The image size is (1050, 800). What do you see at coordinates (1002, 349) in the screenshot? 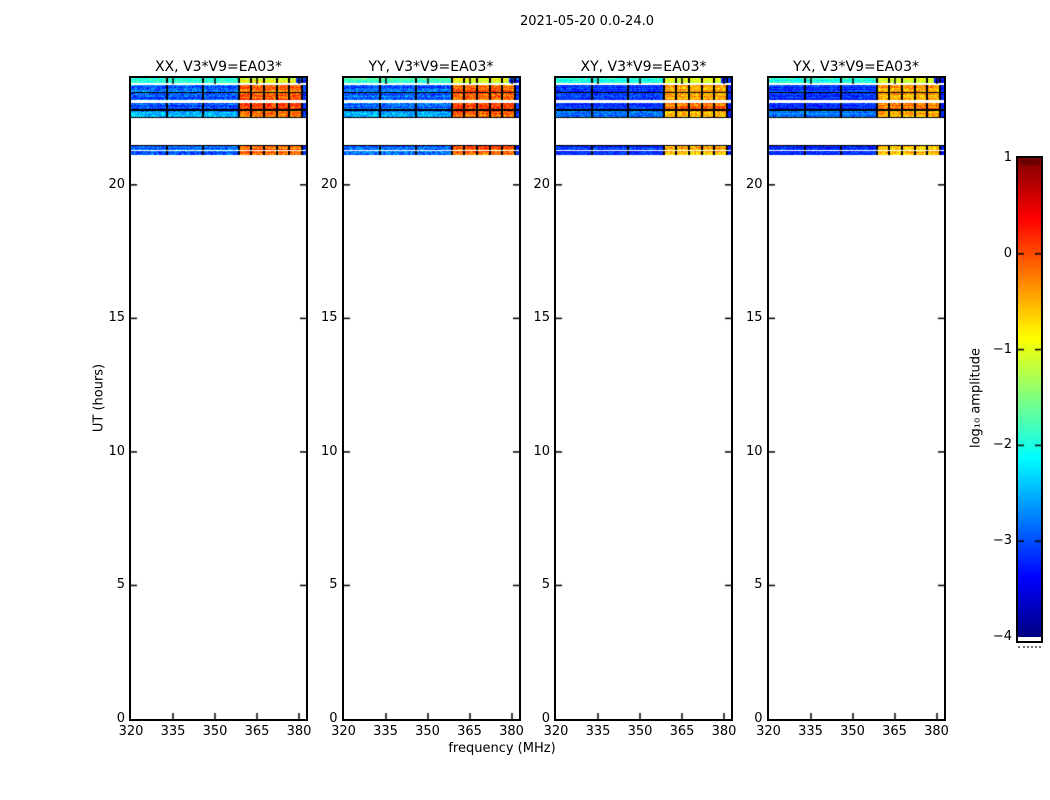
I see `colorbar-tick-label: −1` at bounding box center [1002, 349].